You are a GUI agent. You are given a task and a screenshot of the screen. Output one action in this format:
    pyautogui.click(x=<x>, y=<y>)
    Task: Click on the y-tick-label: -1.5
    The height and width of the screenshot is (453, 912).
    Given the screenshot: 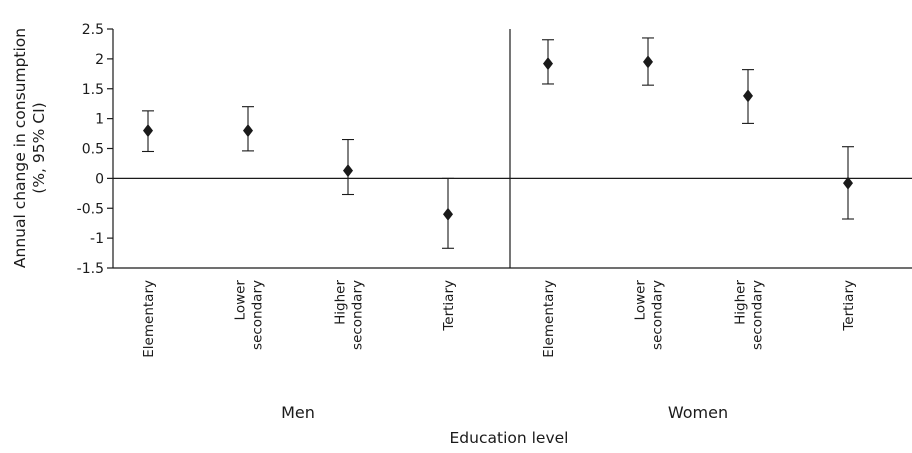 What is the action you would take?
    pyautogui.click(x=90, y=269)
    